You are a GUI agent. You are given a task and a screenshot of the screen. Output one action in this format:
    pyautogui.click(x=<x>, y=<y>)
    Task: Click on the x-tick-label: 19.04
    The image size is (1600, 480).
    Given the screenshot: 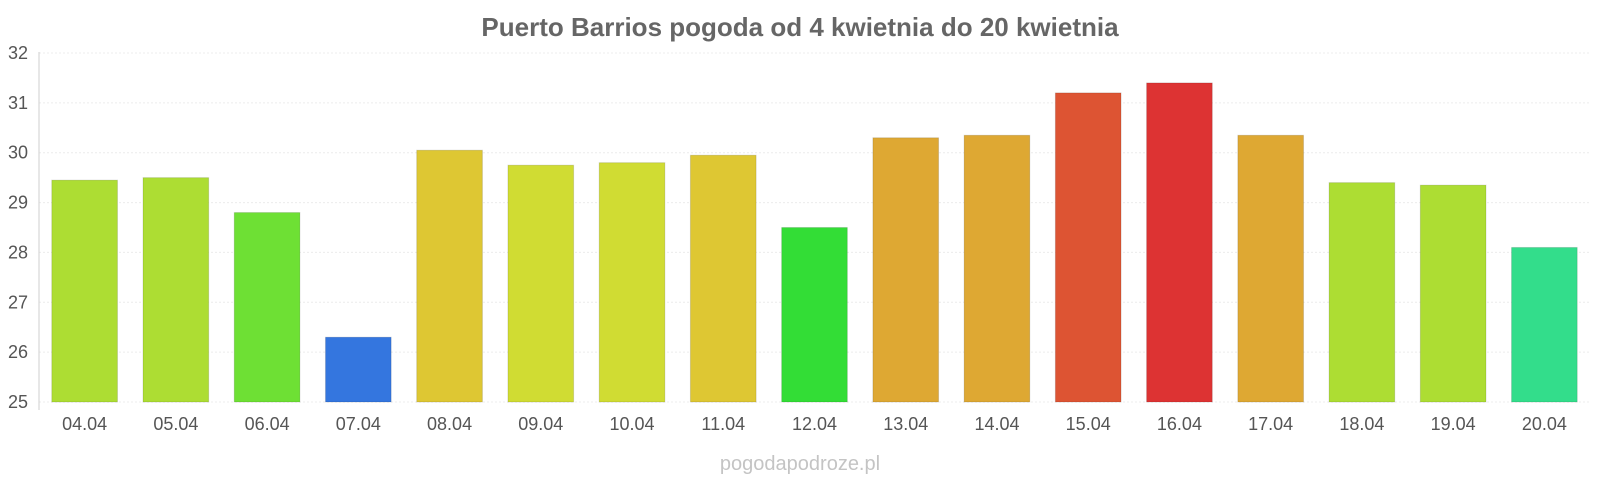 What is the action you would take?
    pyautogui.click(x=1453, y=424)
    